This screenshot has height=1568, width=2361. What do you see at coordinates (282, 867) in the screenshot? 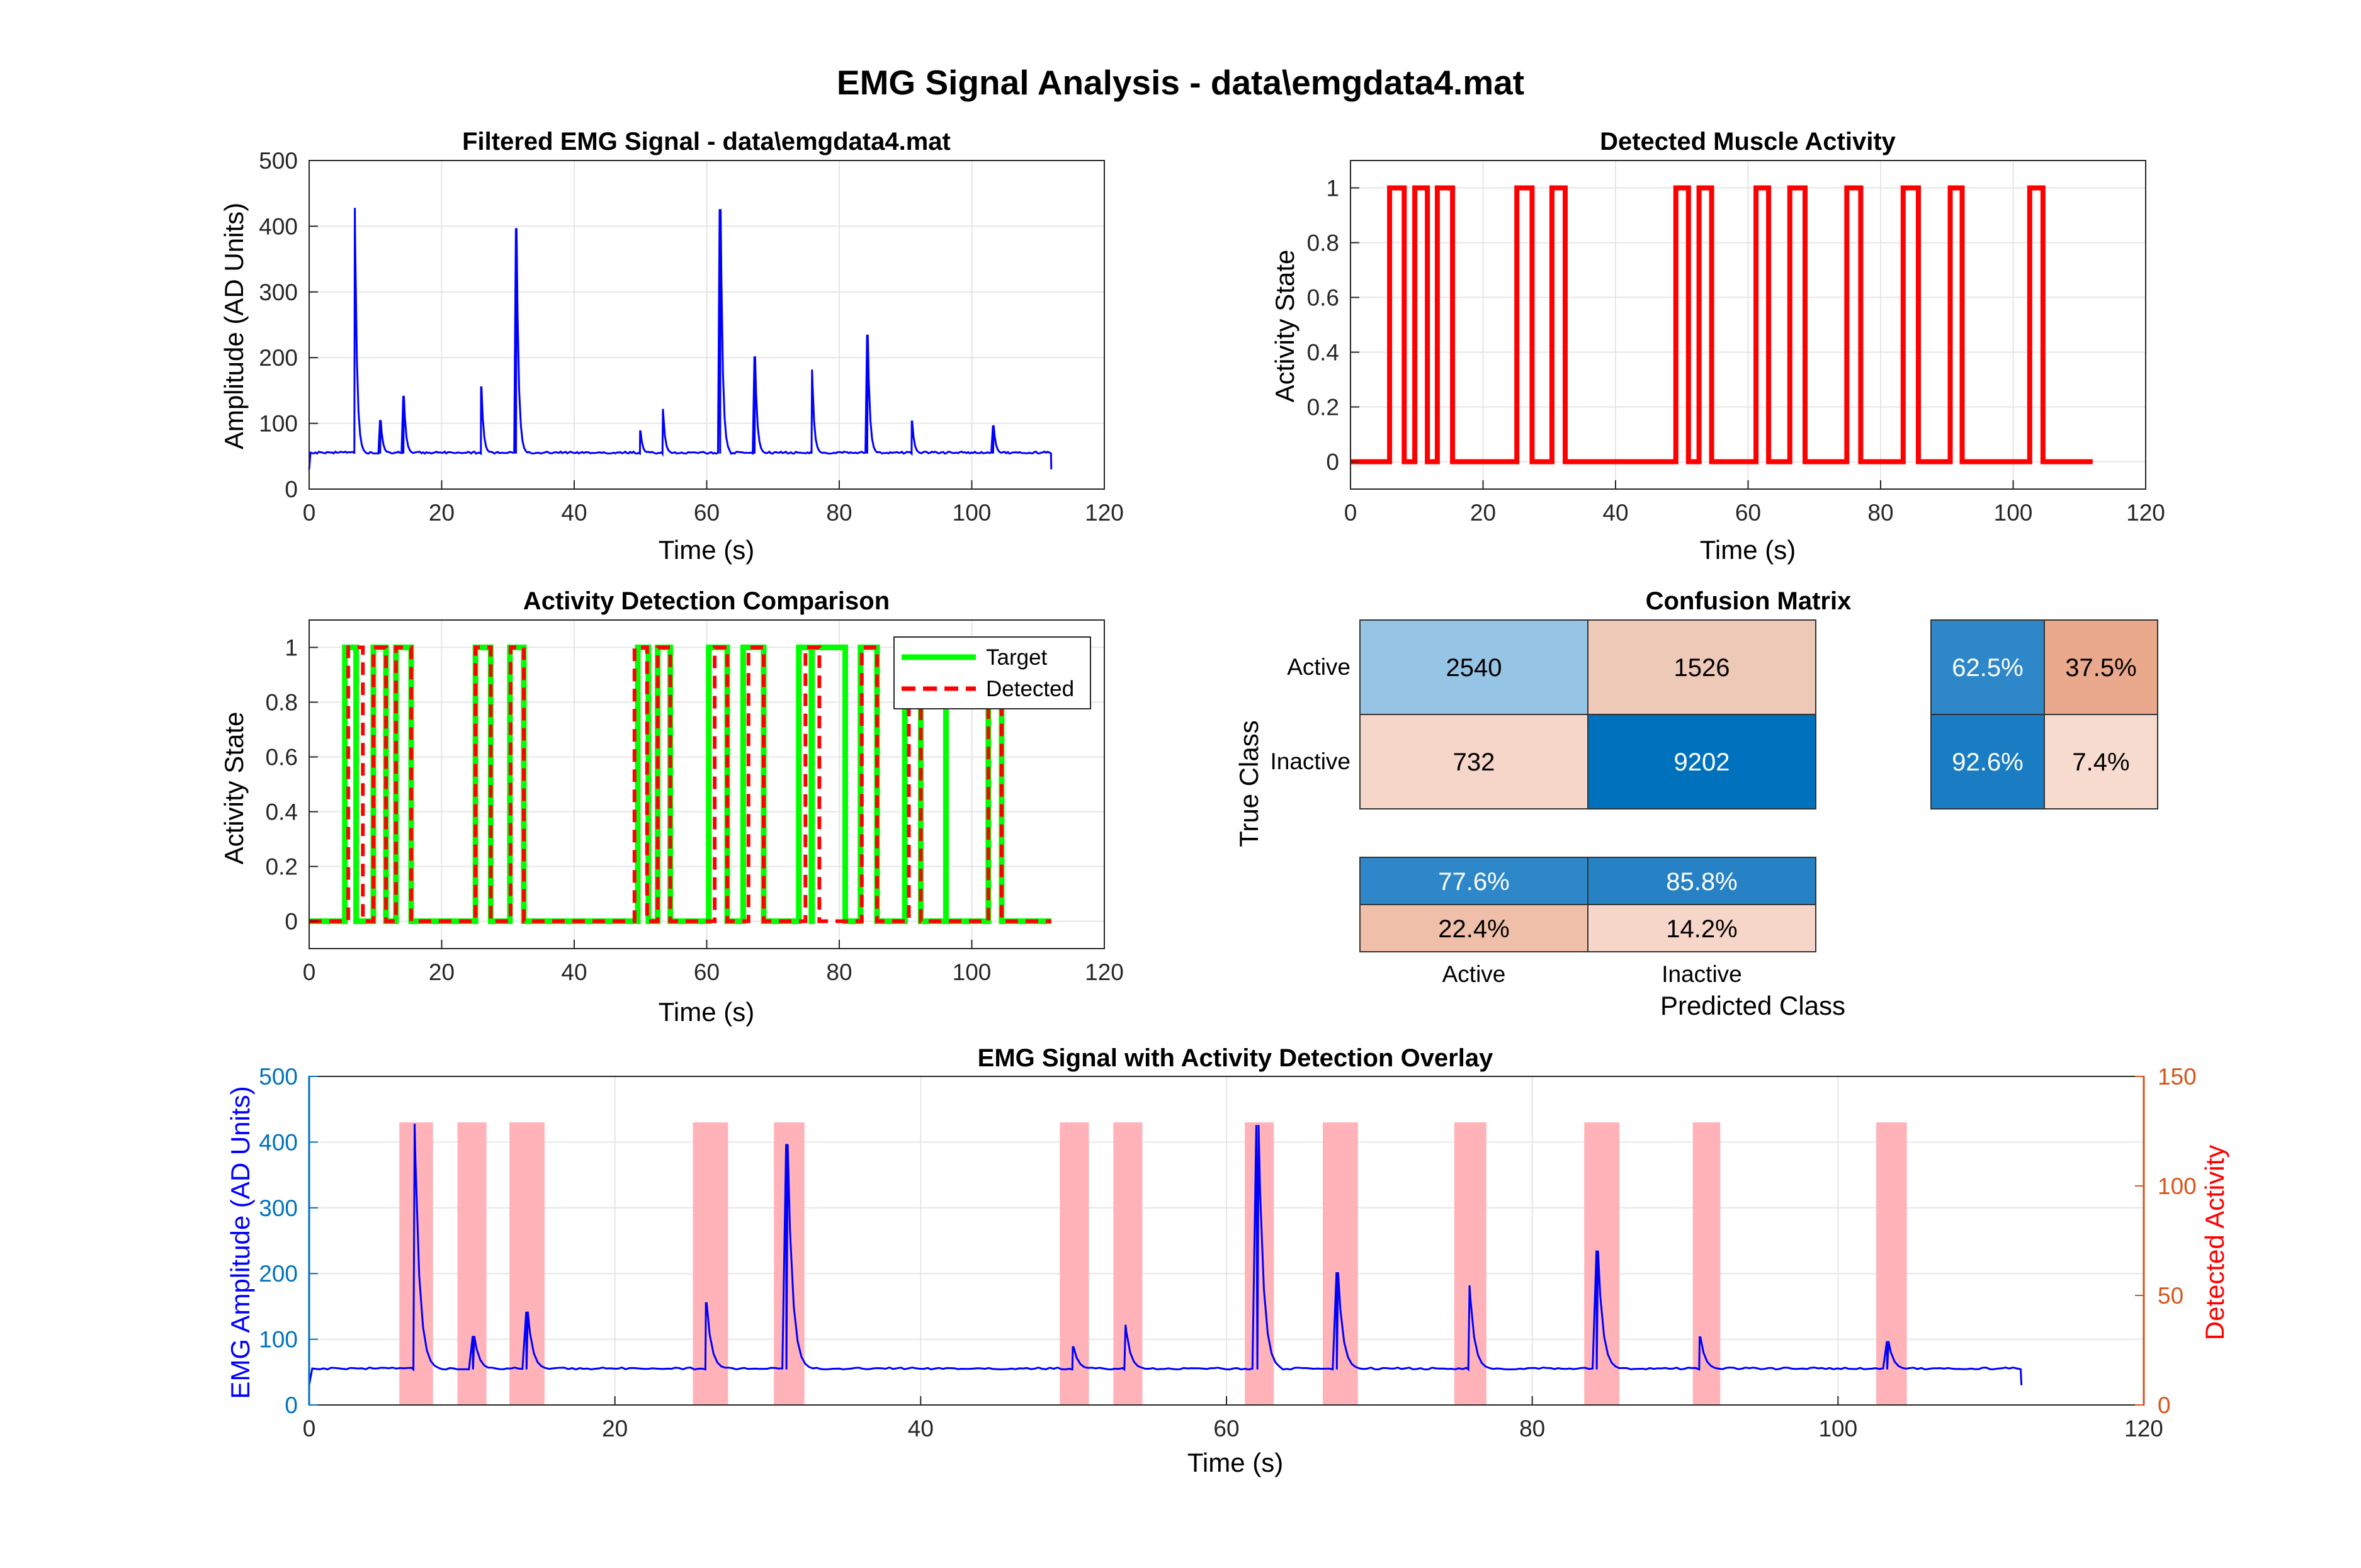
I see `y-tick-label: 0.2` at bounding box center [282, 867].